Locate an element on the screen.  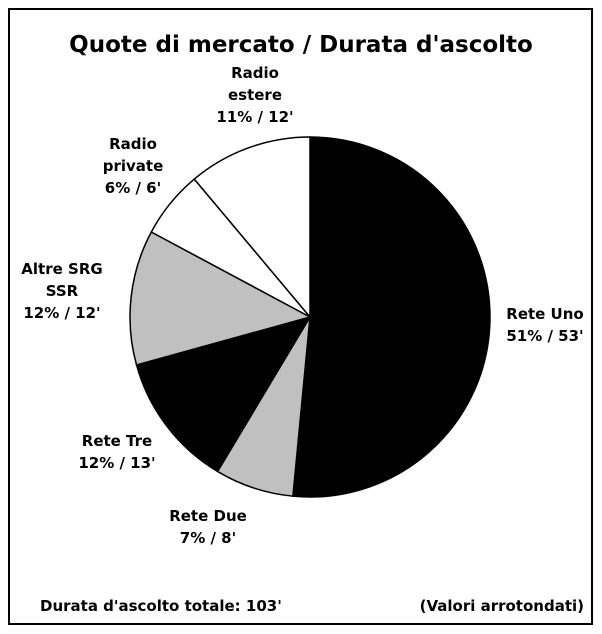
slice-label: Altre SRG SSR 12% / 12' is located at coordinates (71, 291).